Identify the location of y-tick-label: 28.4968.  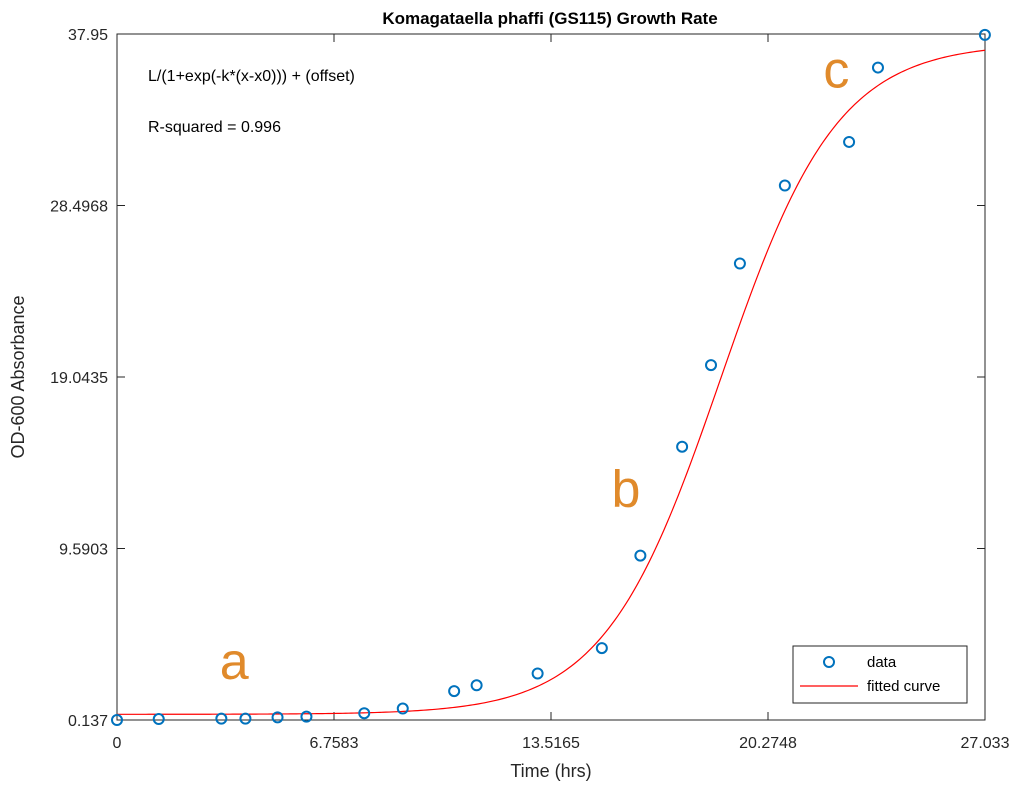
(79, 206).